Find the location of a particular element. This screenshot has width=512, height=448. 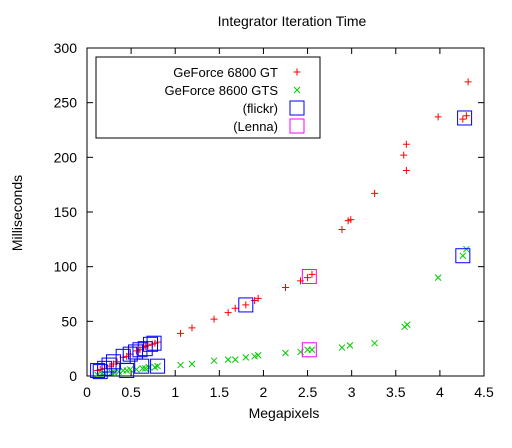

x-tick-label: 2.5 is located at coordinates (308, 392).